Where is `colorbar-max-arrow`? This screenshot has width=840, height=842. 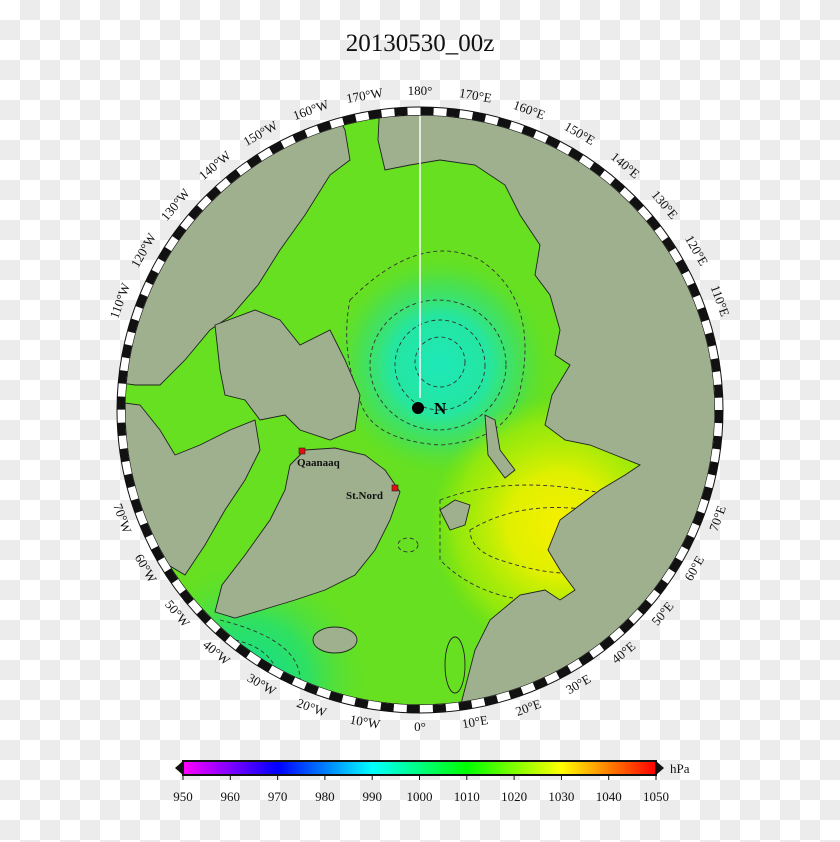 colorbar-max-arrow is located at coordinates (660, 768).